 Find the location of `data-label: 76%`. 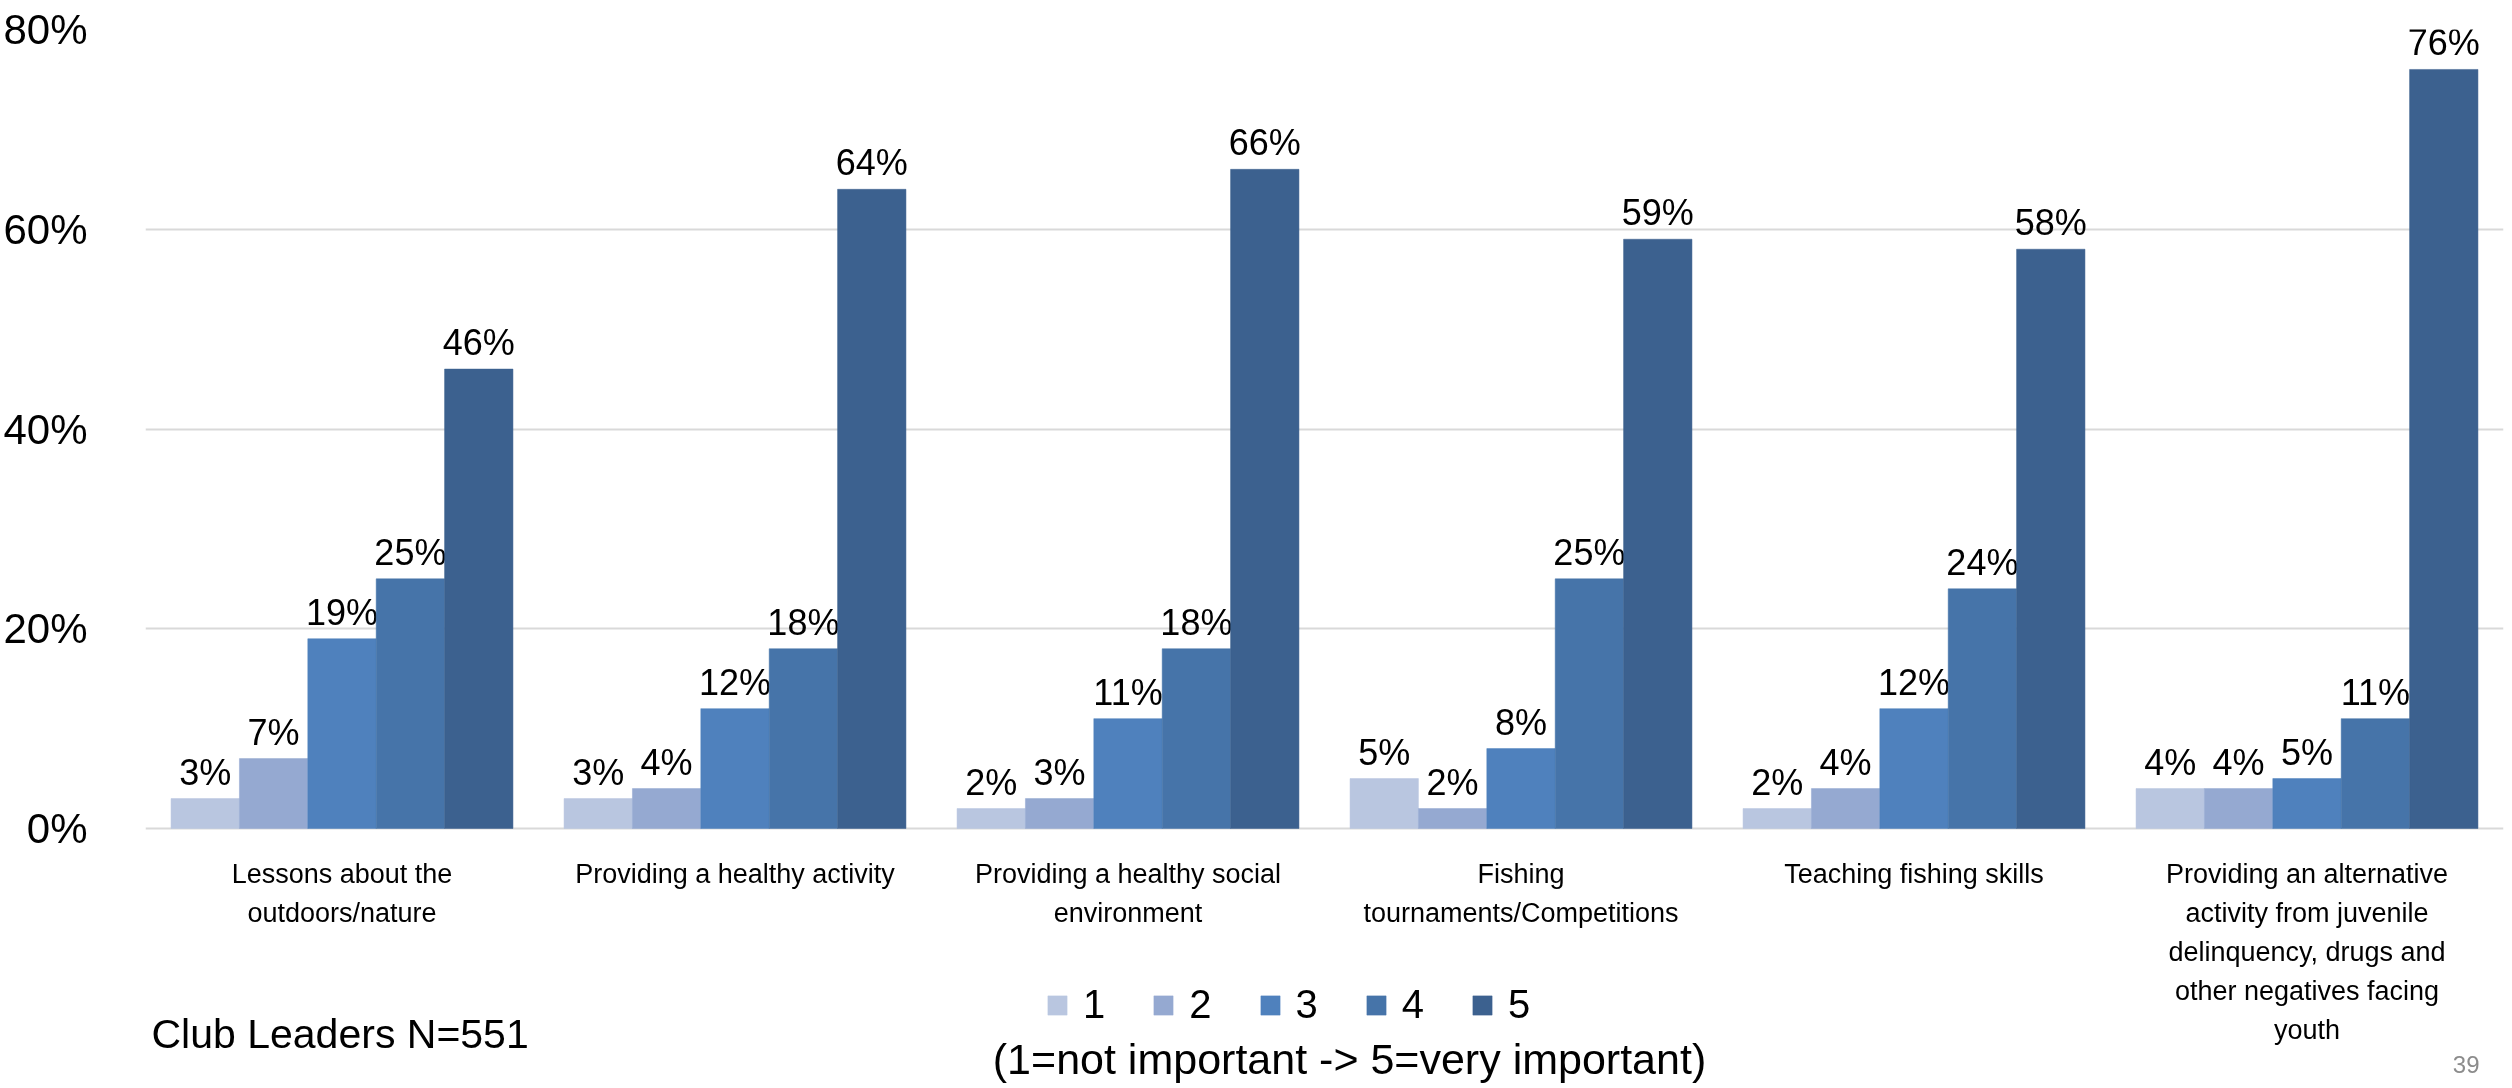

data-label: 76% is located at coordinates (2443, 43).